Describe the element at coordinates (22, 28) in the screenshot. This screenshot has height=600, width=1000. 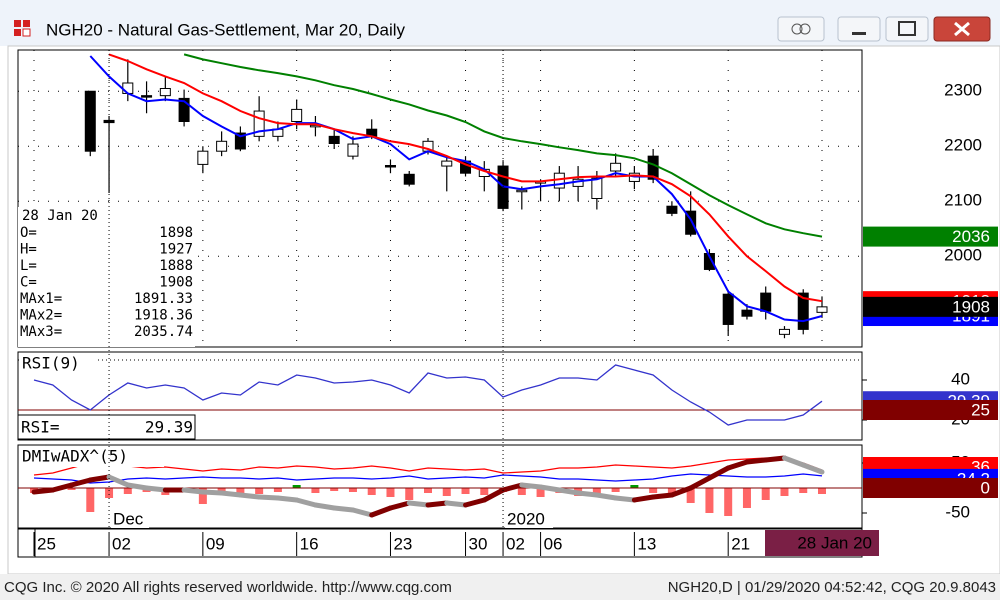
I see `app-icon` at that location.